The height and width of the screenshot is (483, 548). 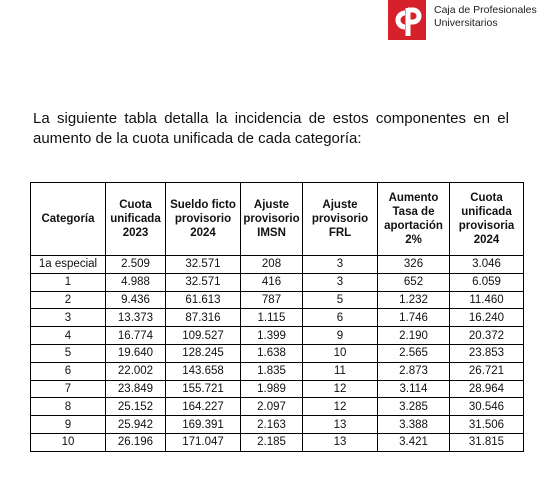 I want to click on table-row: 9 25.942 169.391 2.163 13 3.388 31.506, so click(x=277, y=424).